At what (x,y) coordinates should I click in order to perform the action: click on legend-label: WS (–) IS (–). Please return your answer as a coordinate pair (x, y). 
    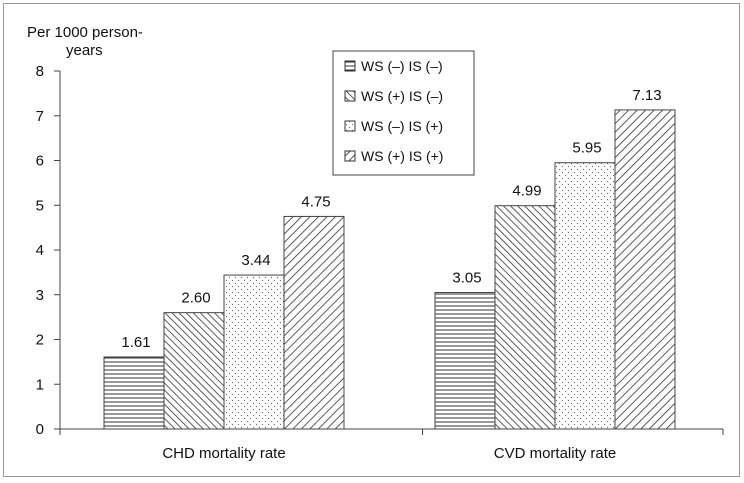
    Looking at the image, I should click on (402, 66).